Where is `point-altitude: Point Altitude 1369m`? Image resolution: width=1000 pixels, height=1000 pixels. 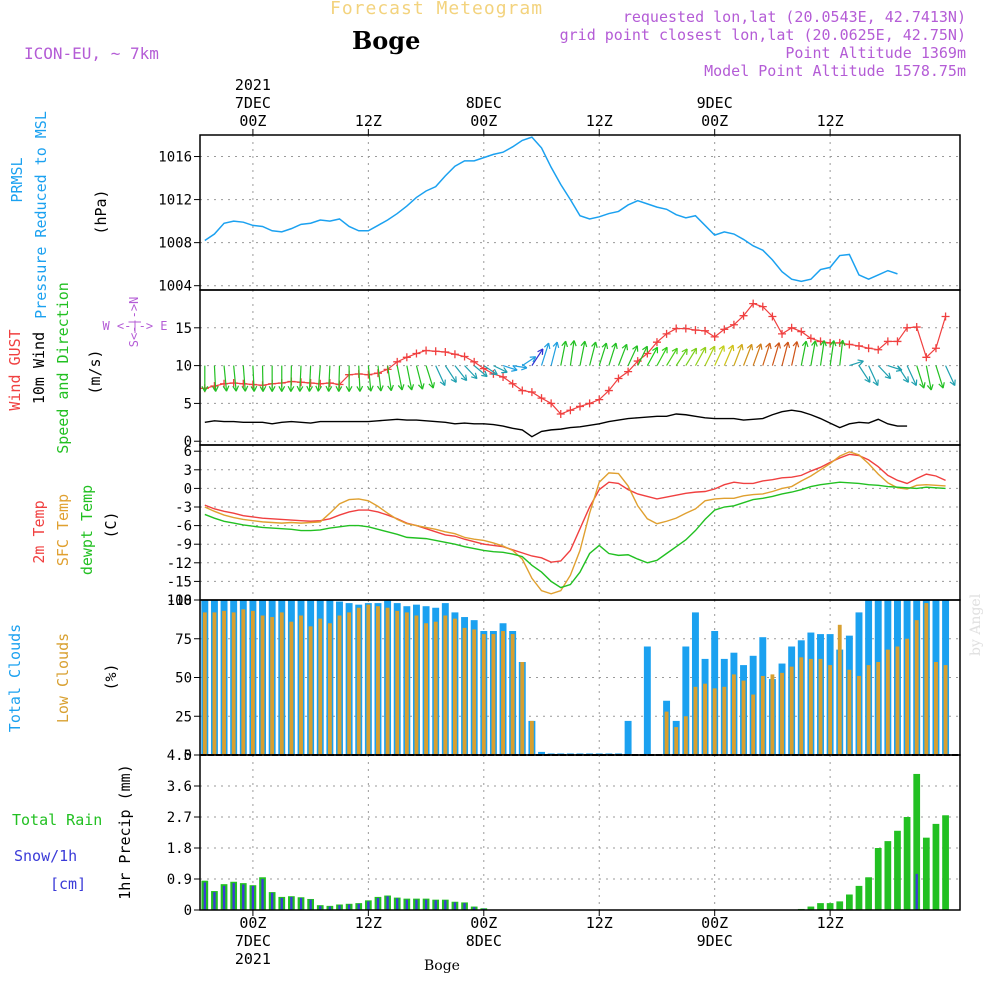
point-altitude: Point Altitude 1369m is located at coordinates (875, 53).